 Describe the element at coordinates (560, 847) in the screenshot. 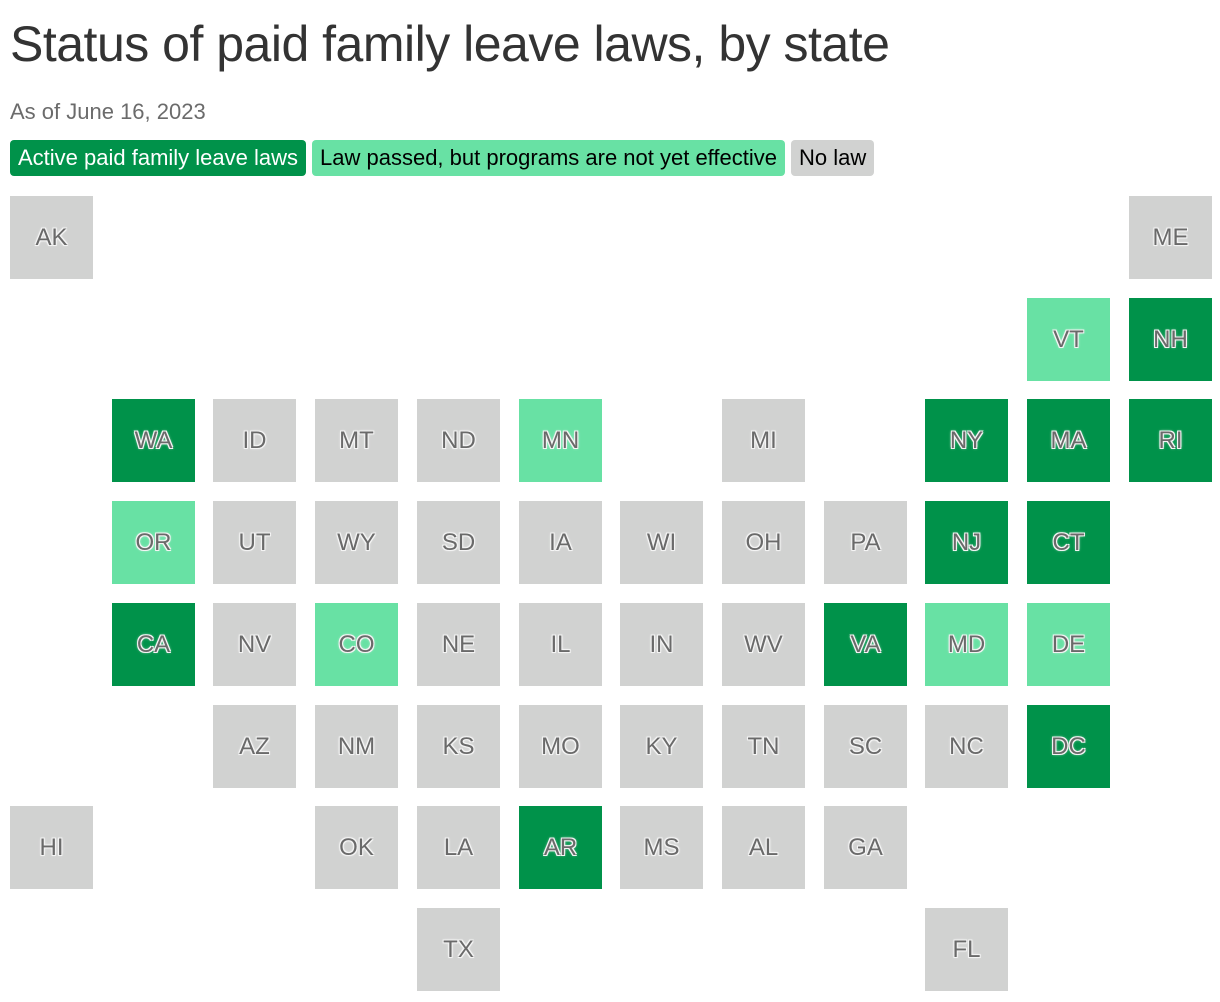

I see `state-tile-ar: AR` at that location.